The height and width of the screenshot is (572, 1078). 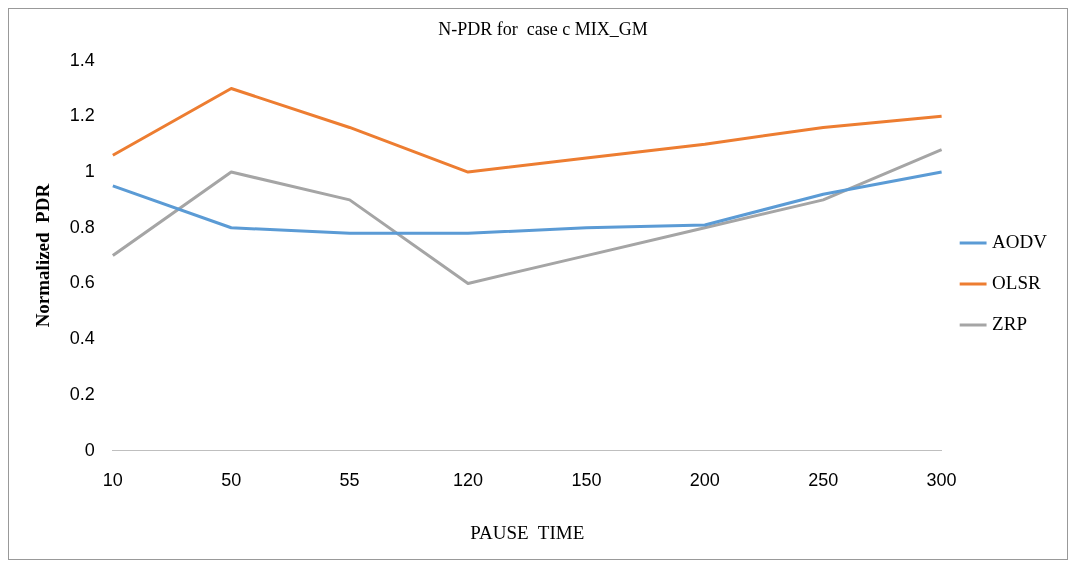 I want to click on x-tick-label: 120, so click(x=468, y=480).